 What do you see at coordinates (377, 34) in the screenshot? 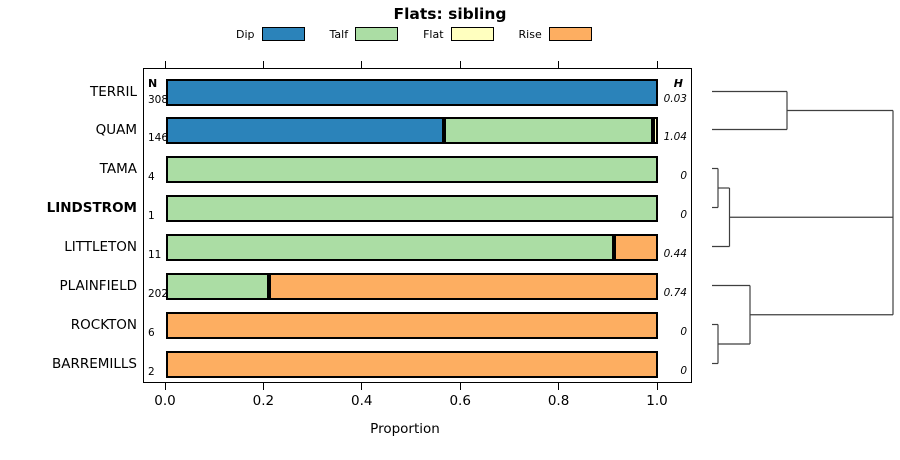
I see `legend-swatch-talf` at bounding box center [377, 34].